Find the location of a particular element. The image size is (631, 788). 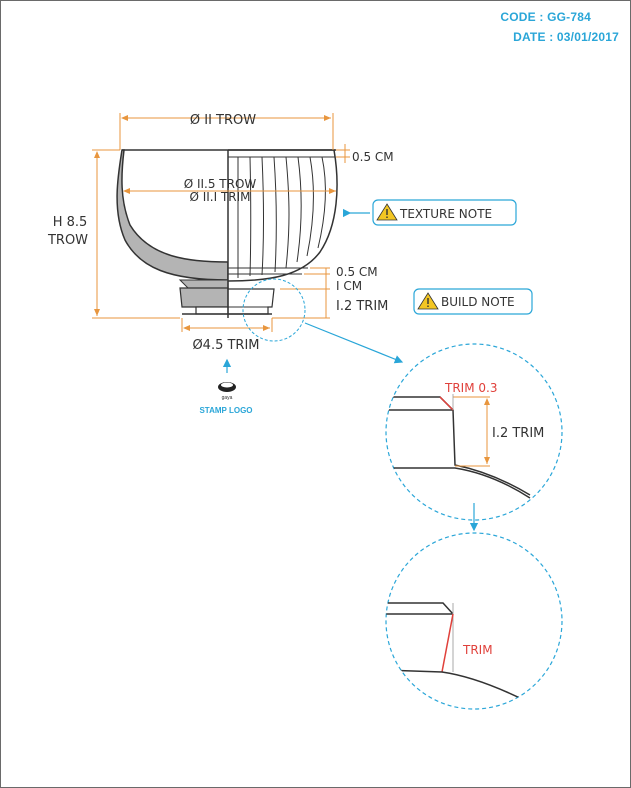

texture-note-label: TEXTURE NOTE is located at coordinates (445, 214).